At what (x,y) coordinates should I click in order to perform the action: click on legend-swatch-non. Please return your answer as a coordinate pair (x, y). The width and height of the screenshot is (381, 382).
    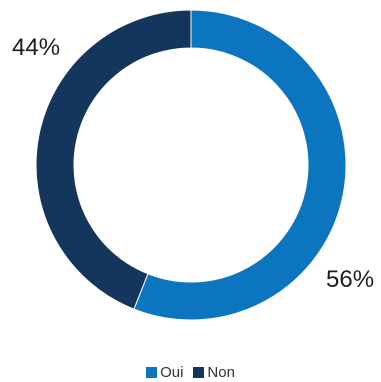
    Looking at the image, I should click on (199, 372).